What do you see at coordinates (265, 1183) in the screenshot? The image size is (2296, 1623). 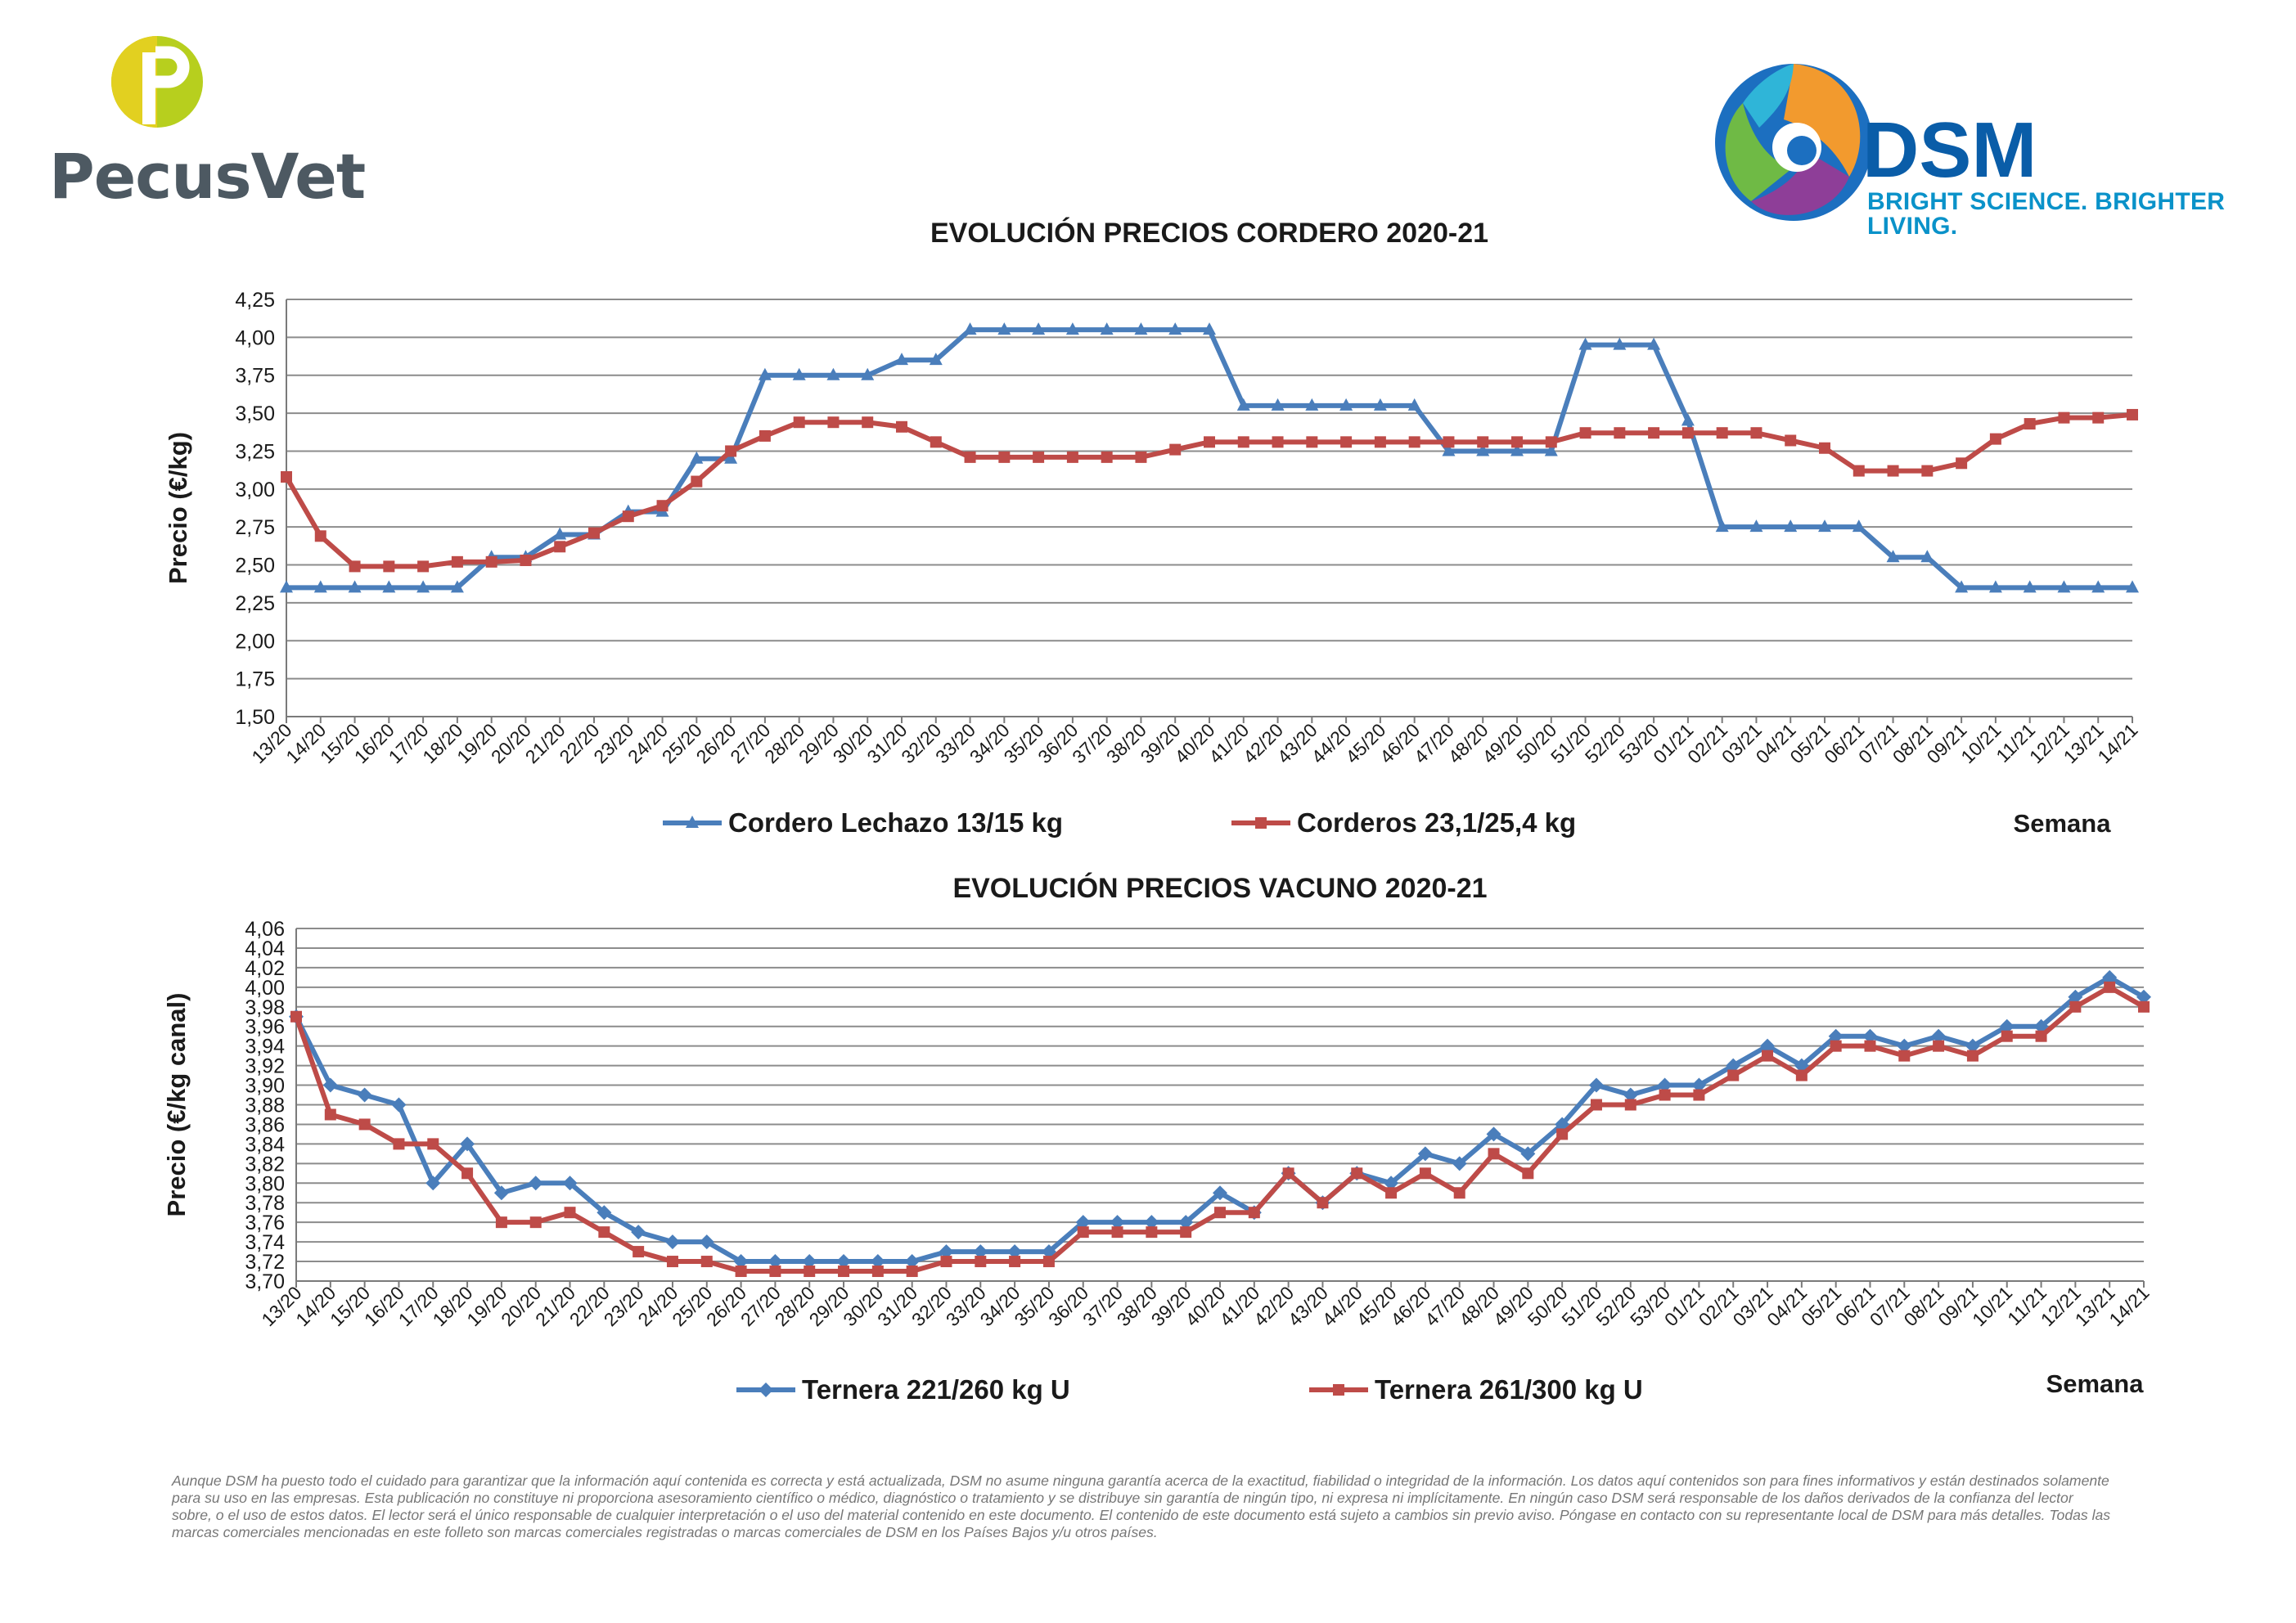 I see `y-tick-label: 3,80` at bounding box center [265, 1183].